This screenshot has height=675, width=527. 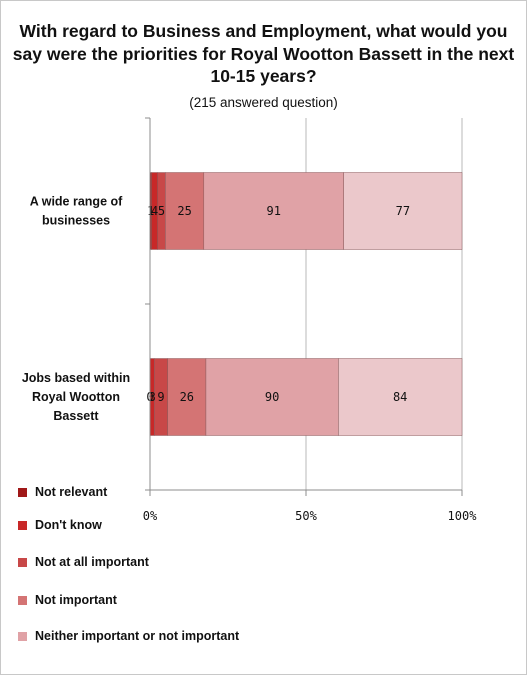 I want to click on data-label: 5, so click(x=161, y=211).